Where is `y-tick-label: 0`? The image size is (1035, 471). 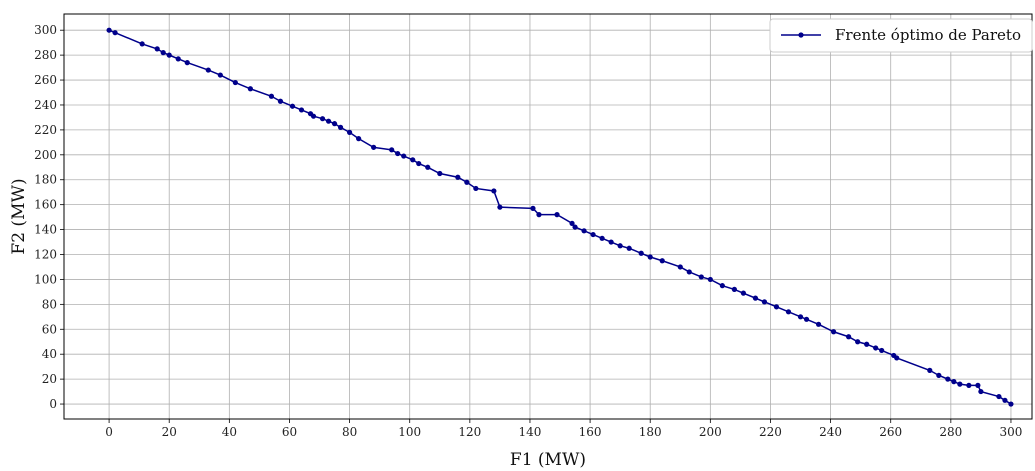 y-tick-label: 0 is located at coordinates (53, 404).